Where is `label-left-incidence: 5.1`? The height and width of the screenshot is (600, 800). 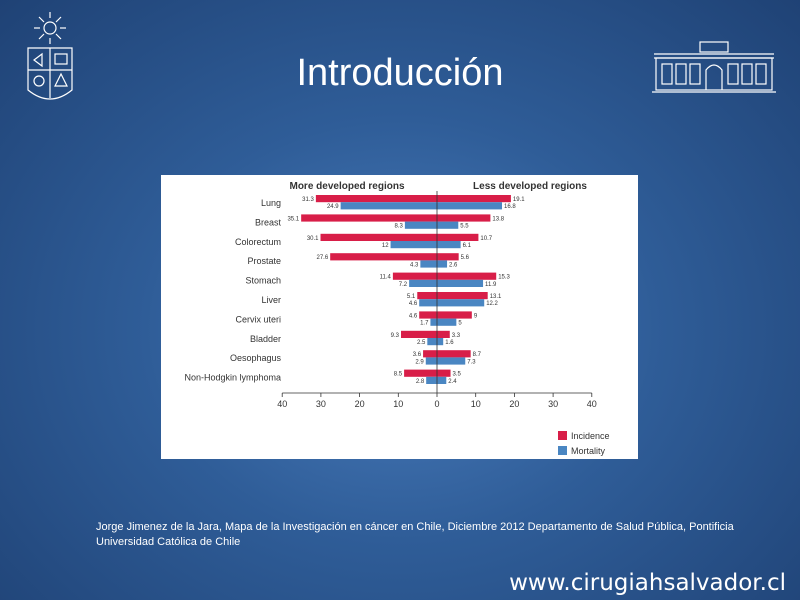
label-left-incidence: 5.1 is located at coordinates (411, 297).